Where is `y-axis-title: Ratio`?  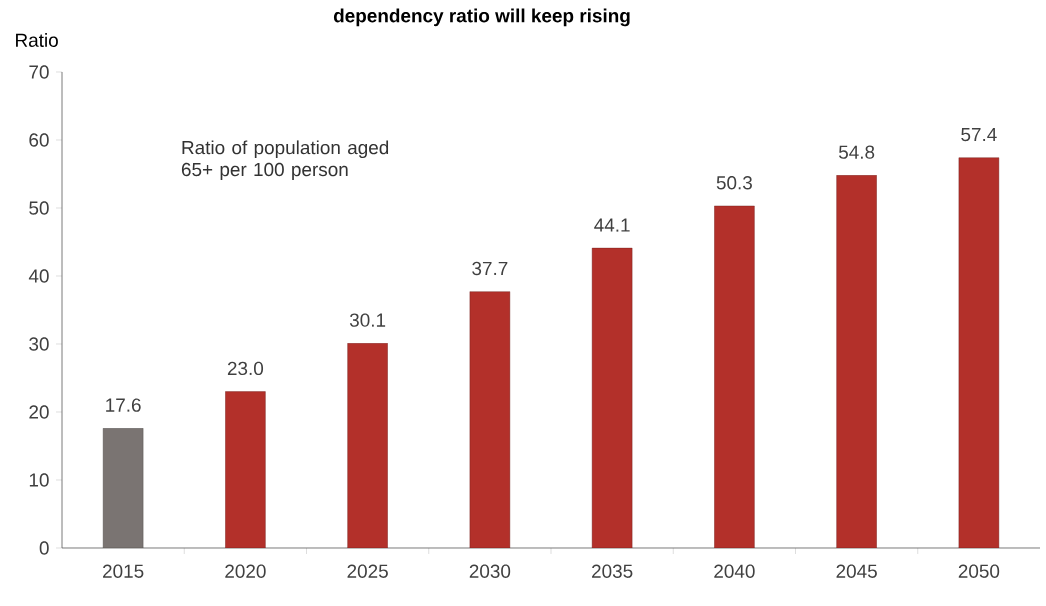
y-axis-title: Ratio is located at coordinates (37, 40).